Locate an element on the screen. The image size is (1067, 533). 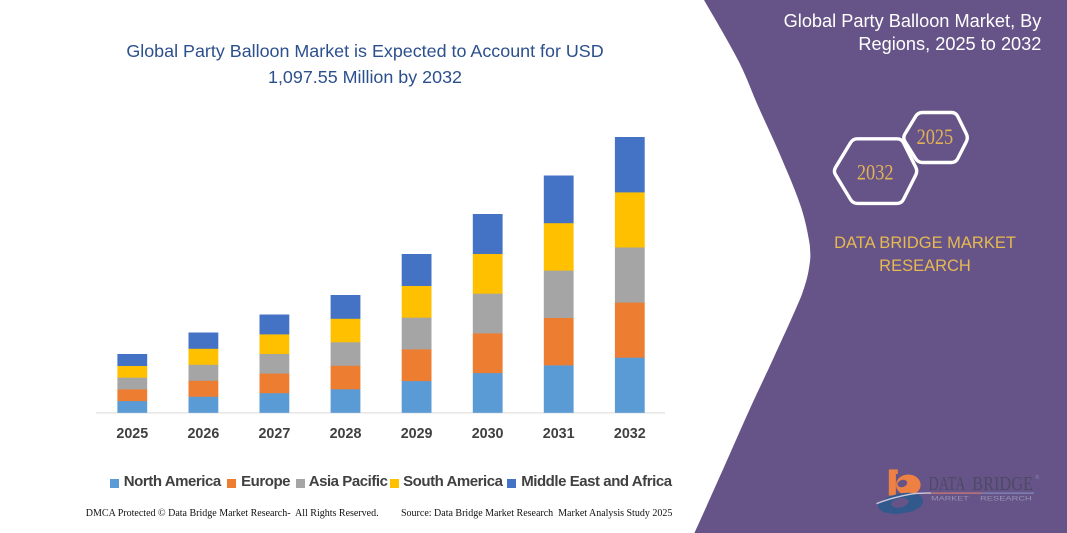
svg-text: BRIDGE is located at coordinates (1002, 483).